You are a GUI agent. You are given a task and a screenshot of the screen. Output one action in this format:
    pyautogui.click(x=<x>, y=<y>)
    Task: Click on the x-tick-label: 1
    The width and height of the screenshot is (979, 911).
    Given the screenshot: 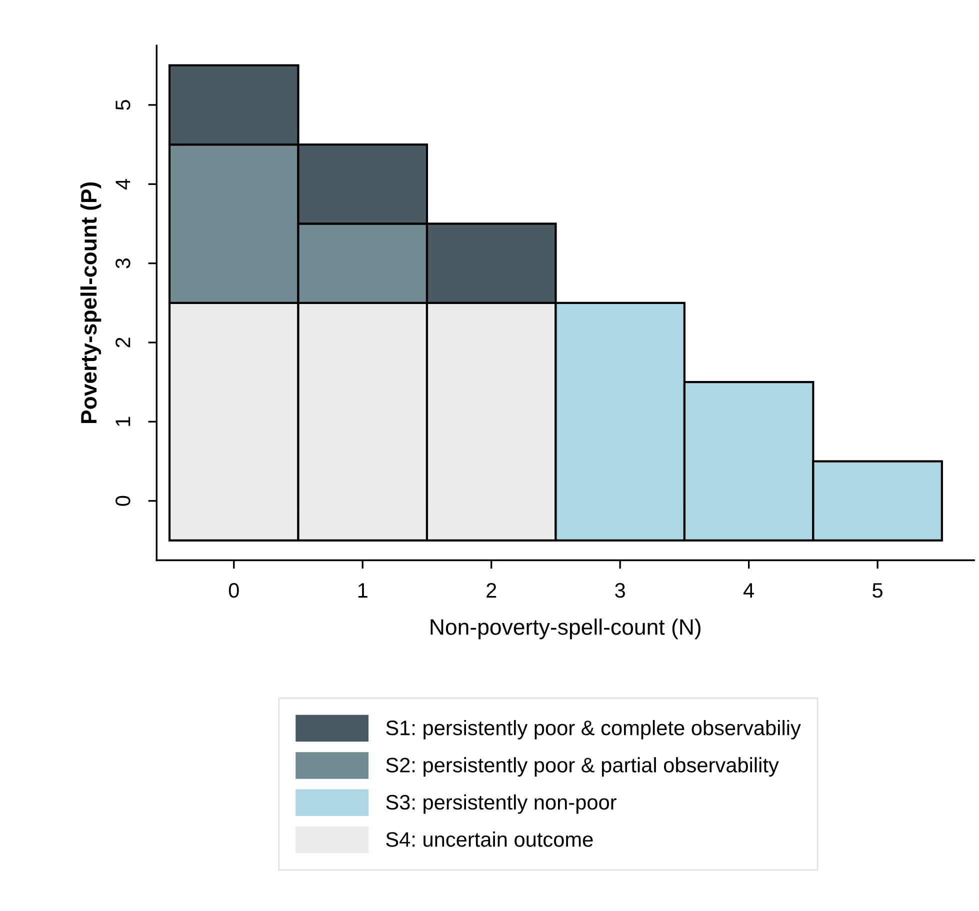 What is the action you would take?
    pyautogui.click(x=363, y=590)
    